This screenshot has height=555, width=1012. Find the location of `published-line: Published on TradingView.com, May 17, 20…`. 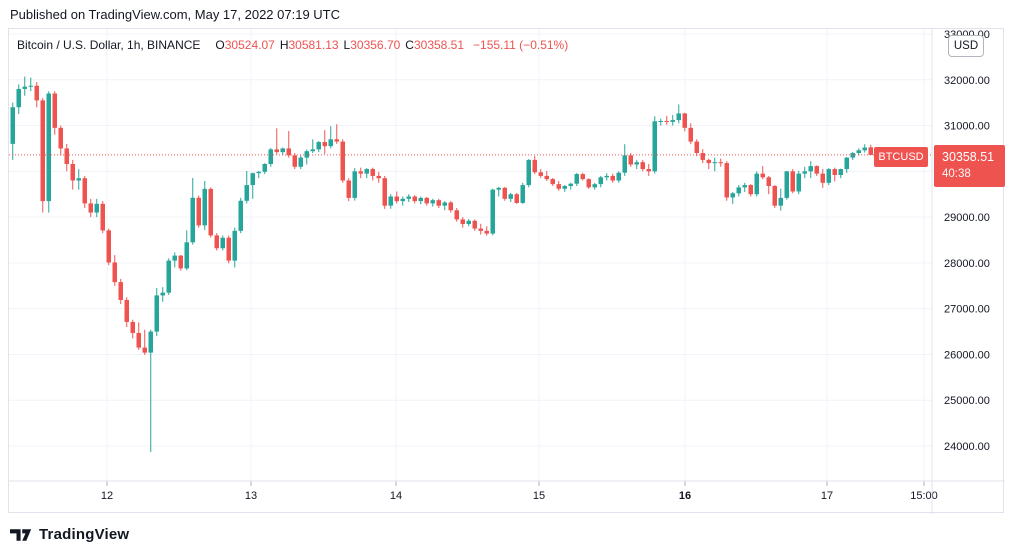

published-line: Published on TradingView.com, May 17, 20… is located at coordinates (175, 14).